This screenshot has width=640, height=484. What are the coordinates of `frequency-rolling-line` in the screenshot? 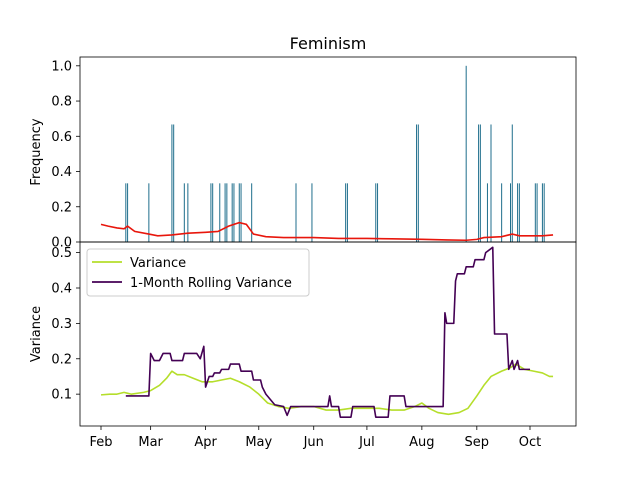 It's located at (327, 231).